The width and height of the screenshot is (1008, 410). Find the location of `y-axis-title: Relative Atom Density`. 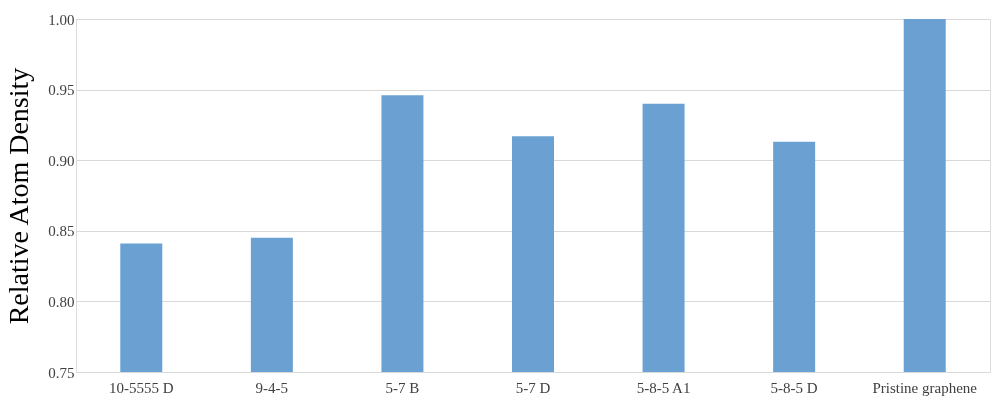

y-axis-title: Relative Atom Density is located at coordinates (19, 196).